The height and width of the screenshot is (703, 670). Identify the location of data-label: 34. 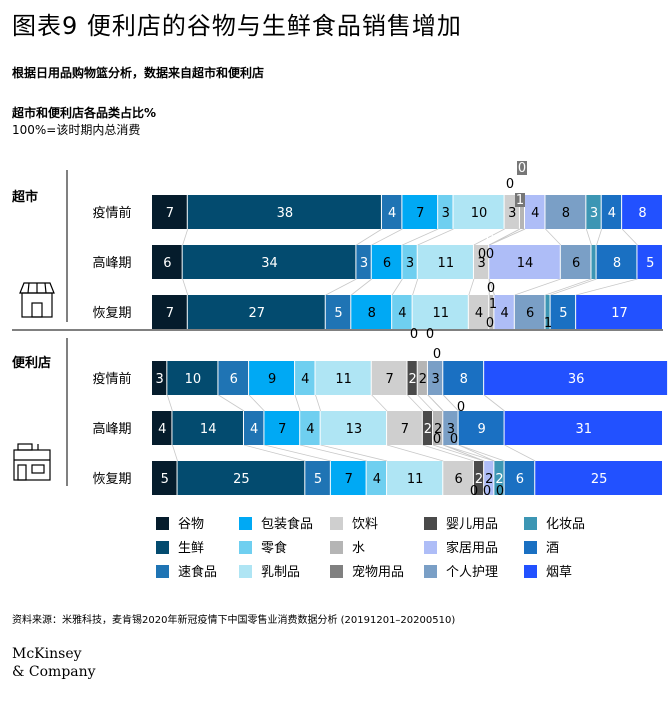
(269, 263).